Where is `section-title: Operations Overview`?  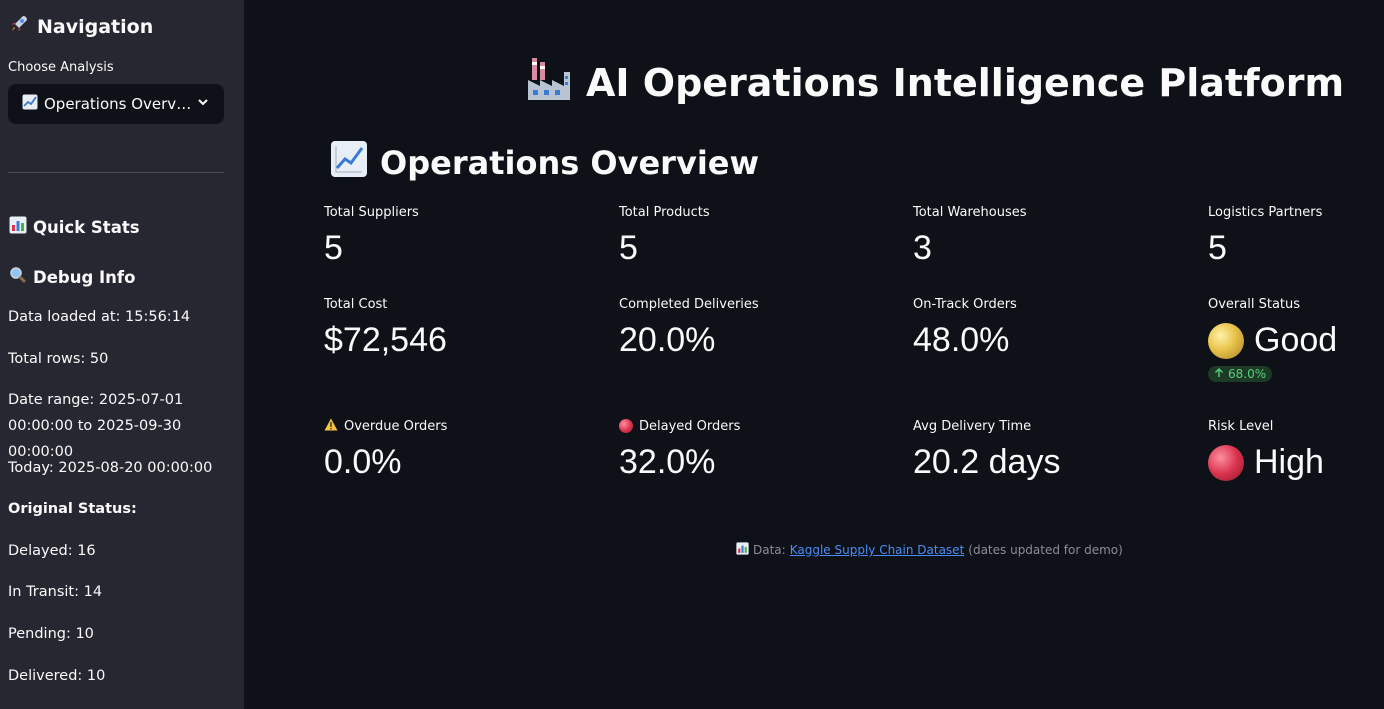 section-title: Operations Overview is located at coordinates (544, 163).